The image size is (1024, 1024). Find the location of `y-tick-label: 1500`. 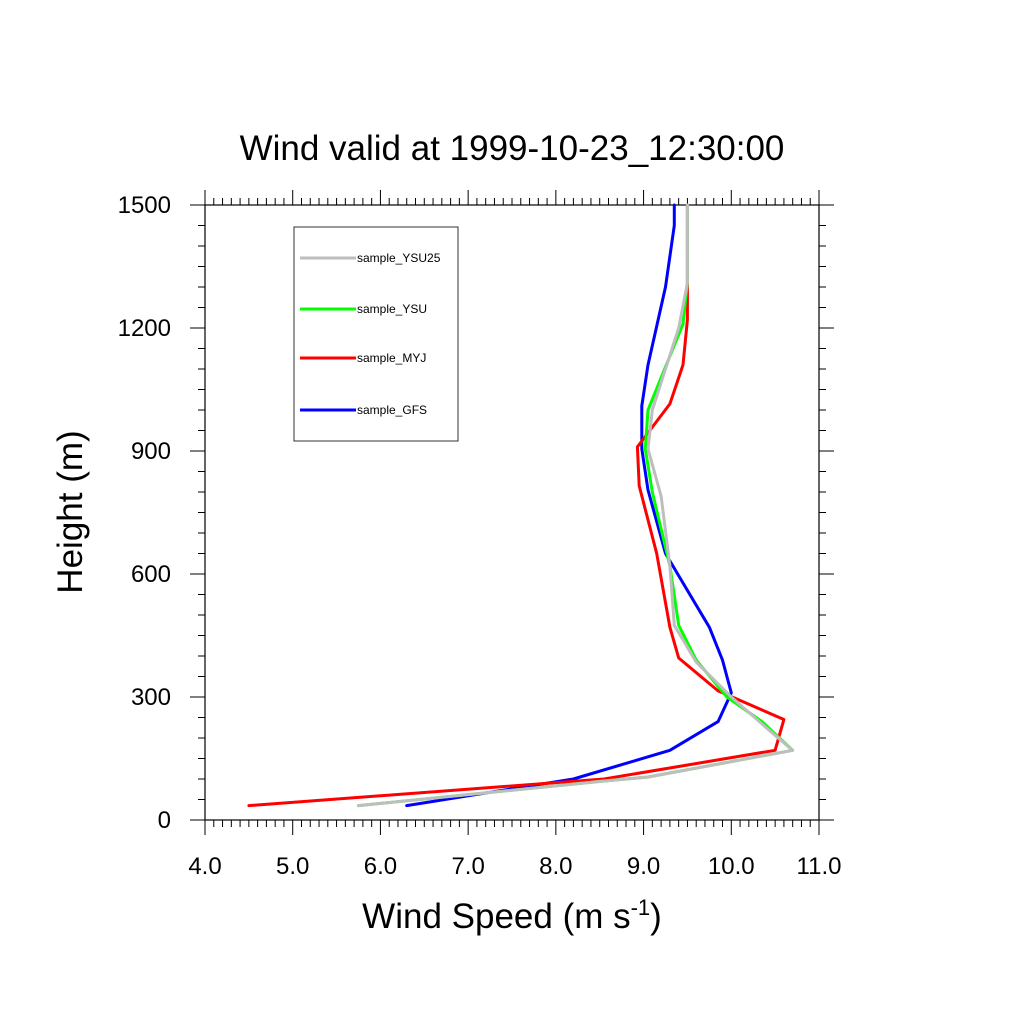

y-tick-label: 1500 is located at coordinates (144, 205).